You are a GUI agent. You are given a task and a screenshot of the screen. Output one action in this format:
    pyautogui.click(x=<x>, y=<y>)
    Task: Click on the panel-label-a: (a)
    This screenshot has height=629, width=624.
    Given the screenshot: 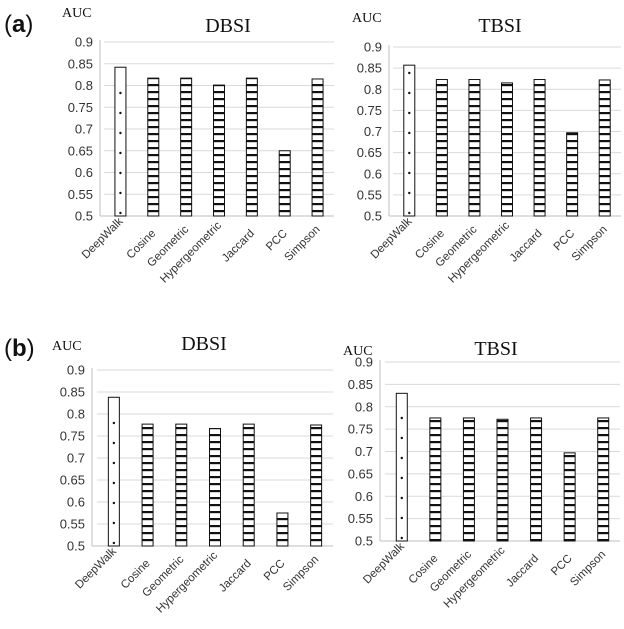 What is the action you would take?
    pyautogui.click(x=18, y=24)
    